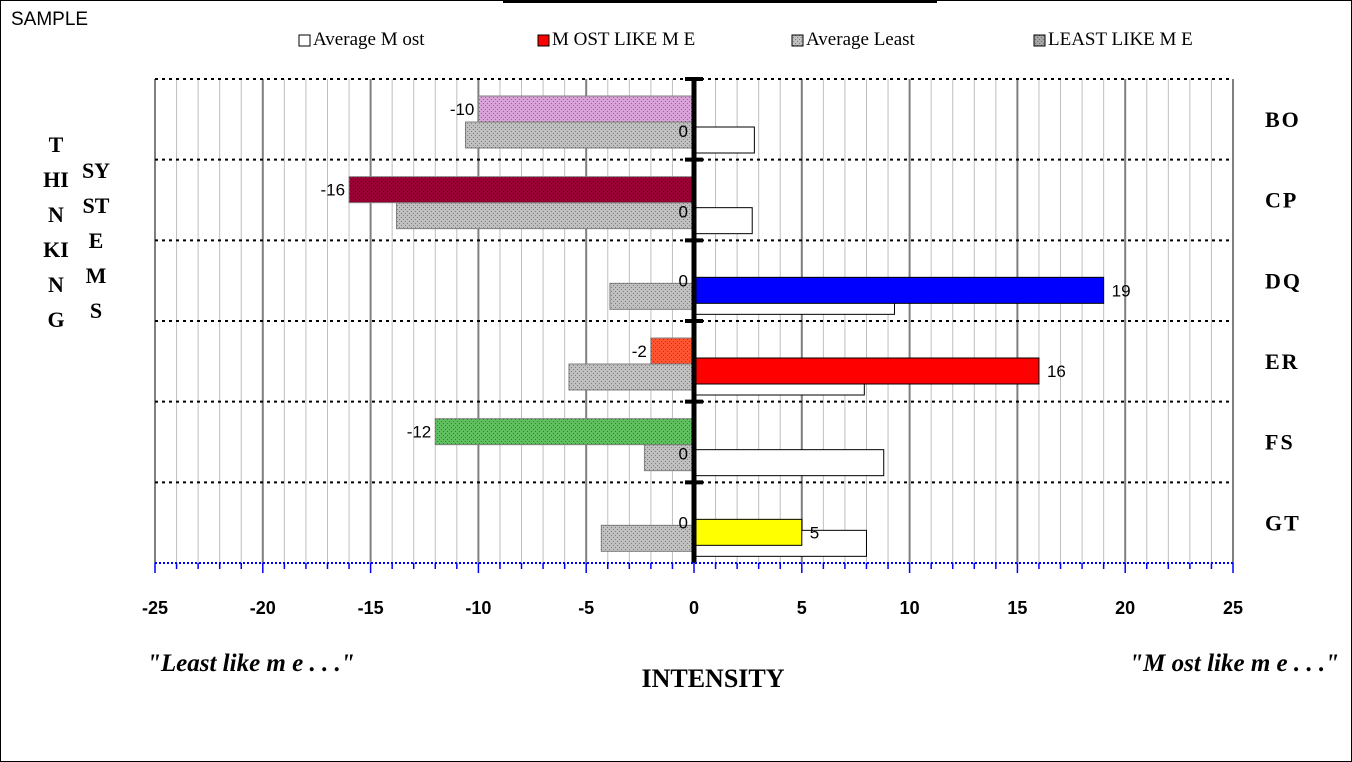 Image resolution: width=1352 pixels, height=762 pixels. I want to click on x-tick-label-15: 15, so click(1017, 608).